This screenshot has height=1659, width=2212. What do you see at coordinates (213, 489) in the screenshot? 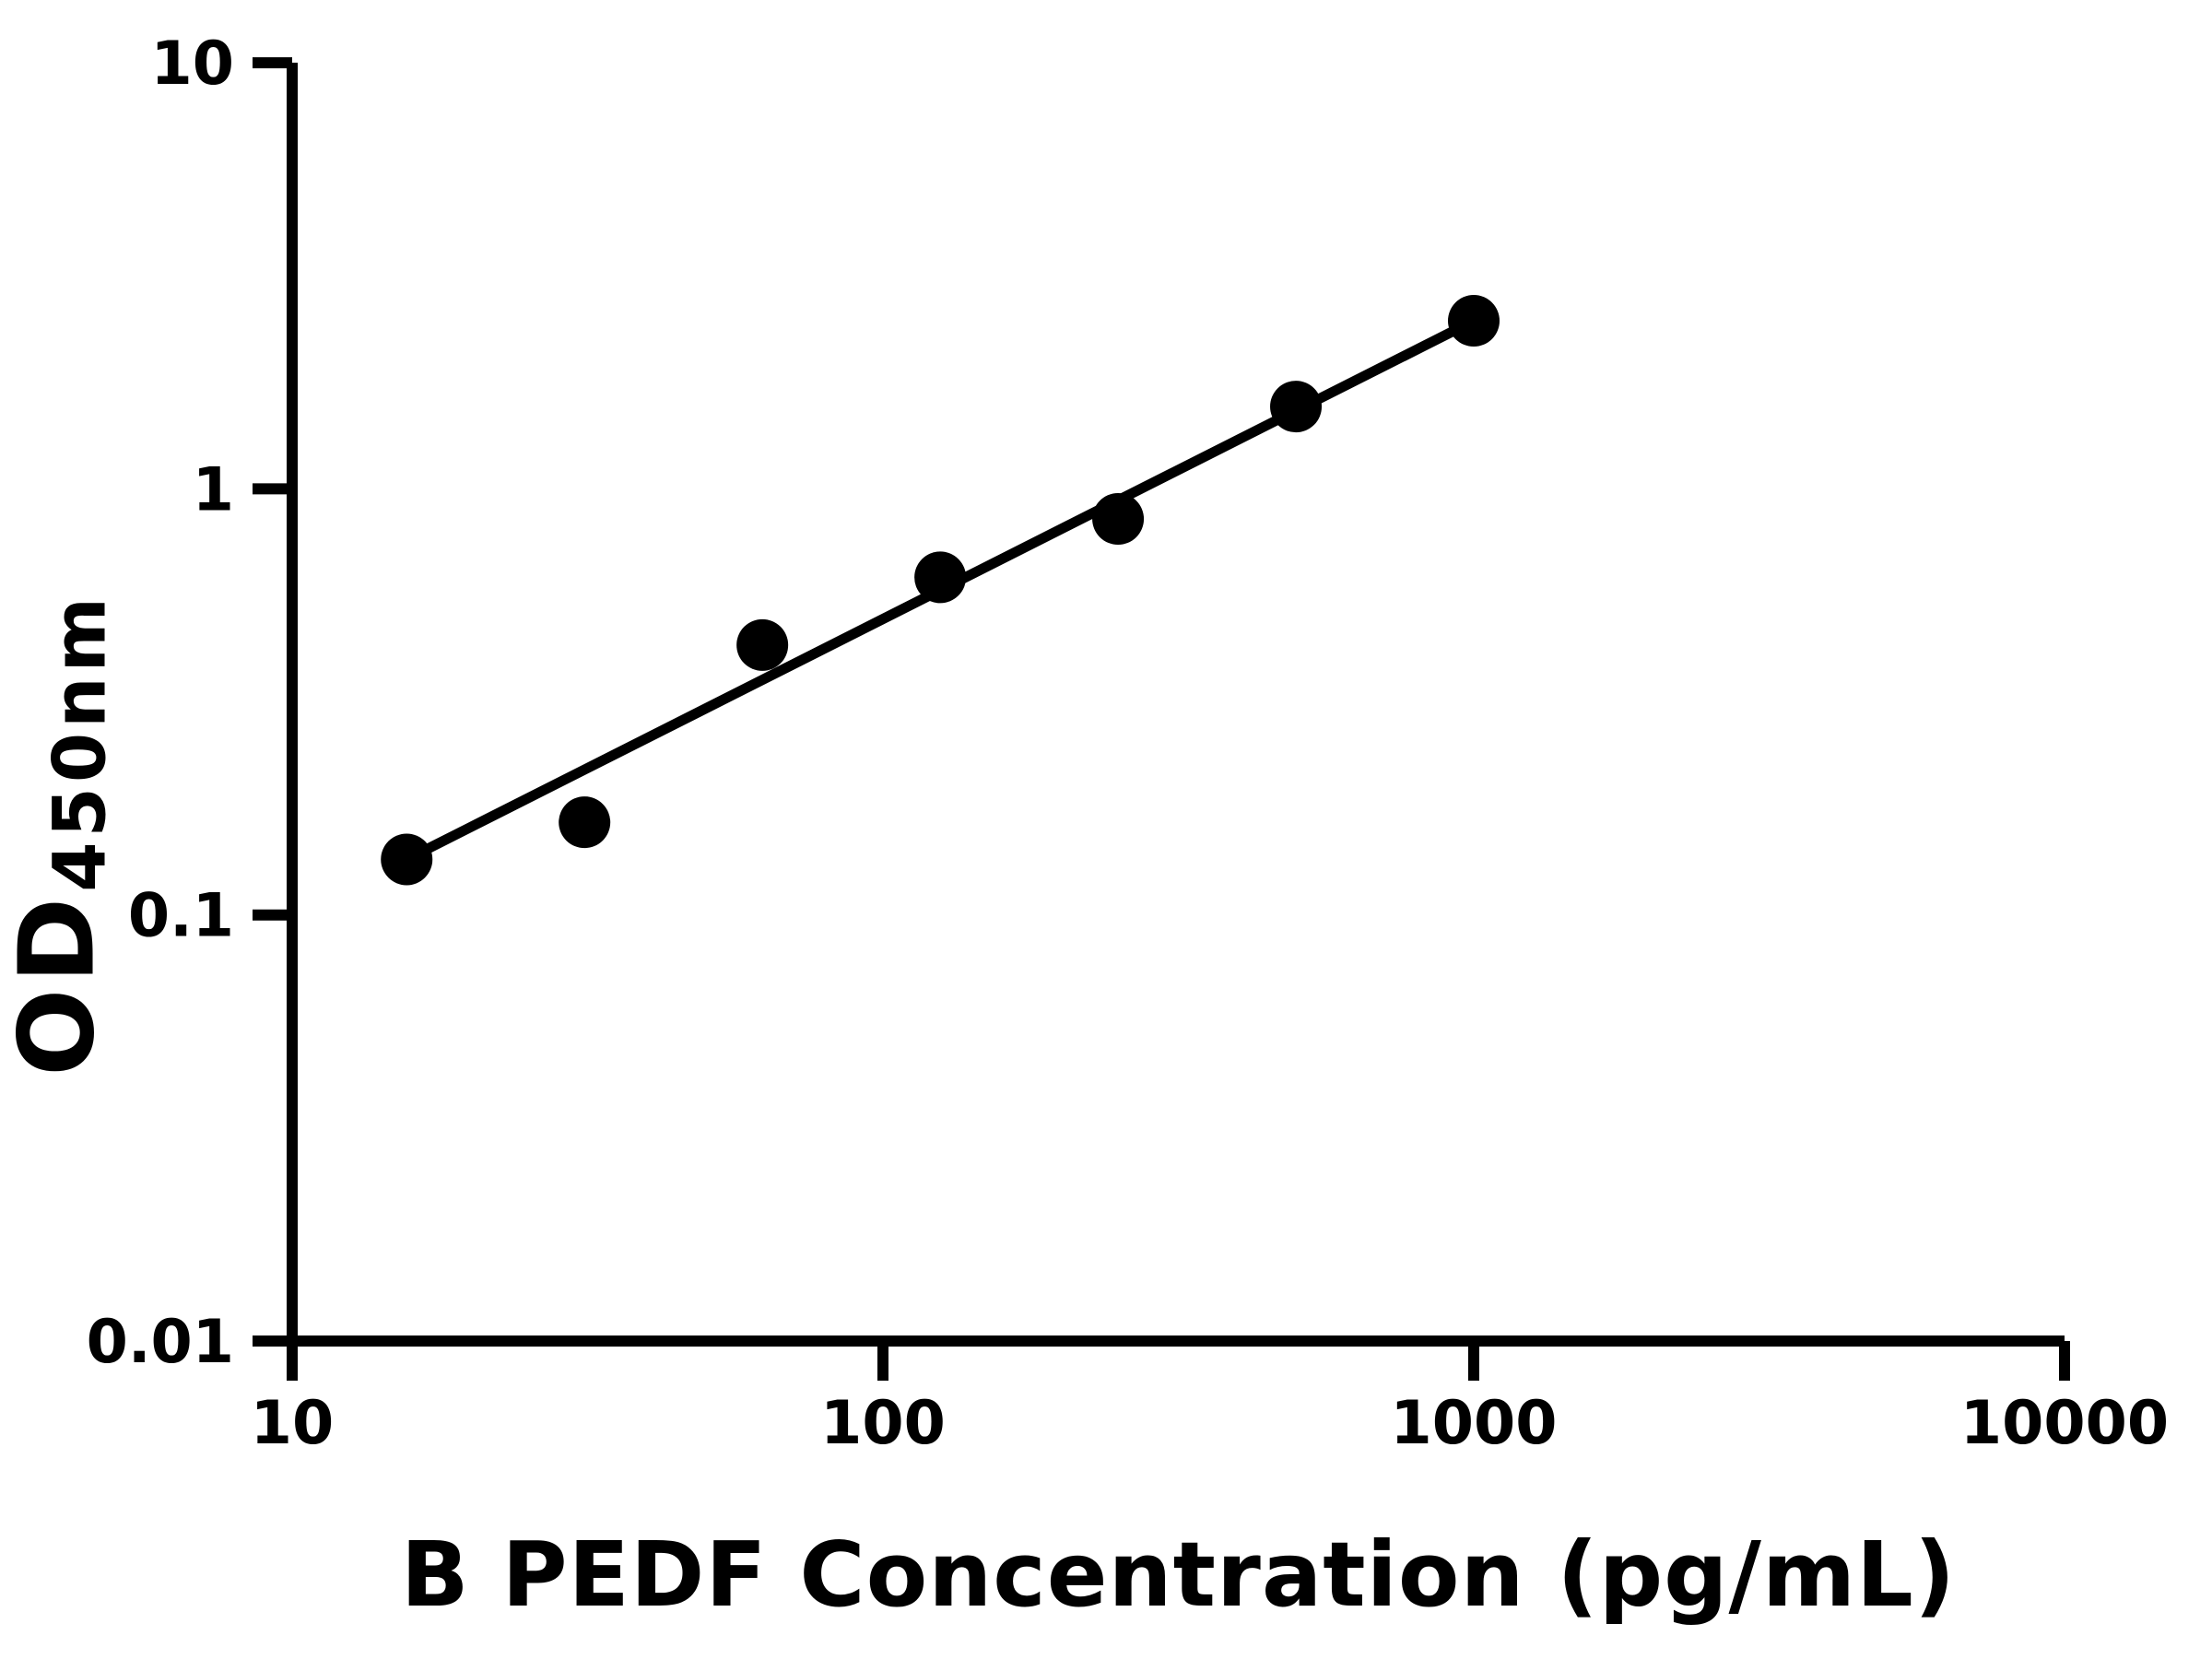
I see `y-tick-label: 1` at bounding box center [213, 489].